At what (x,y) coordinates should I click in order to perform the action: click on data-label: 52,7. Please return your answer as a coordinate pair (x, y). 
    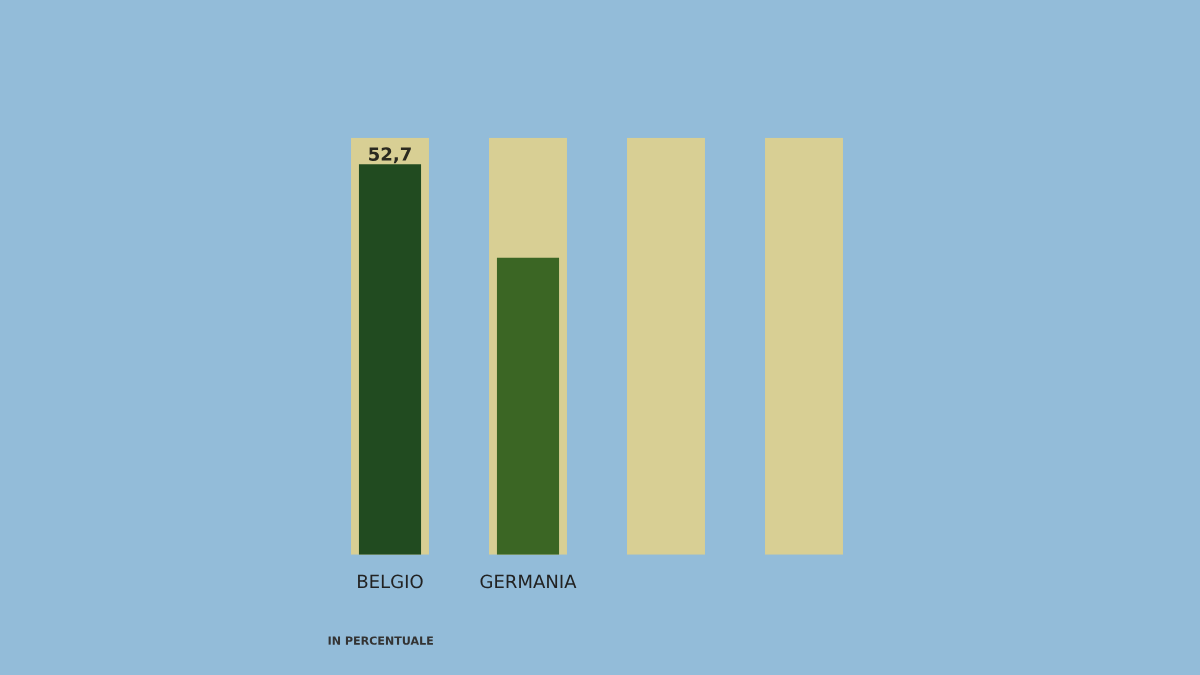
    Looking at the image, I should click on (390, 155).